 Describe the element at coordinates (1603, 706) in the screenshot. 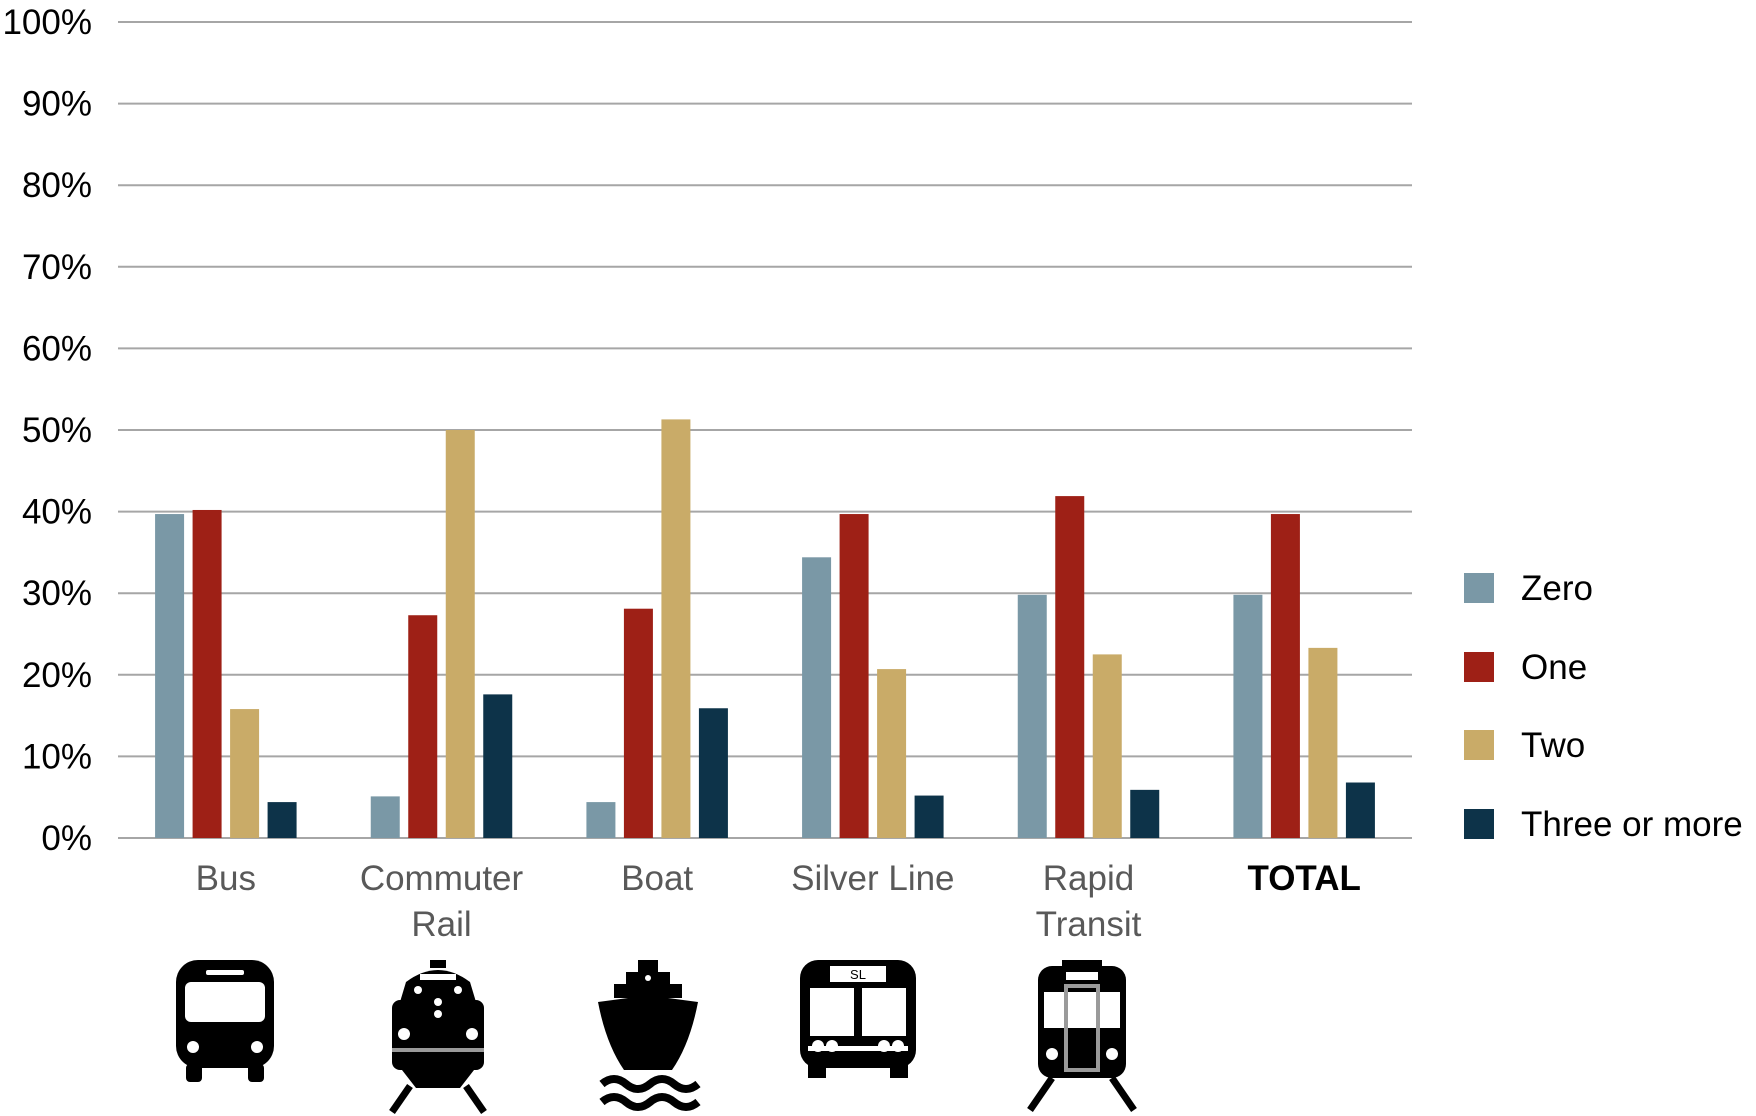

I see `legend: Zero One Two Three or more` at that location.